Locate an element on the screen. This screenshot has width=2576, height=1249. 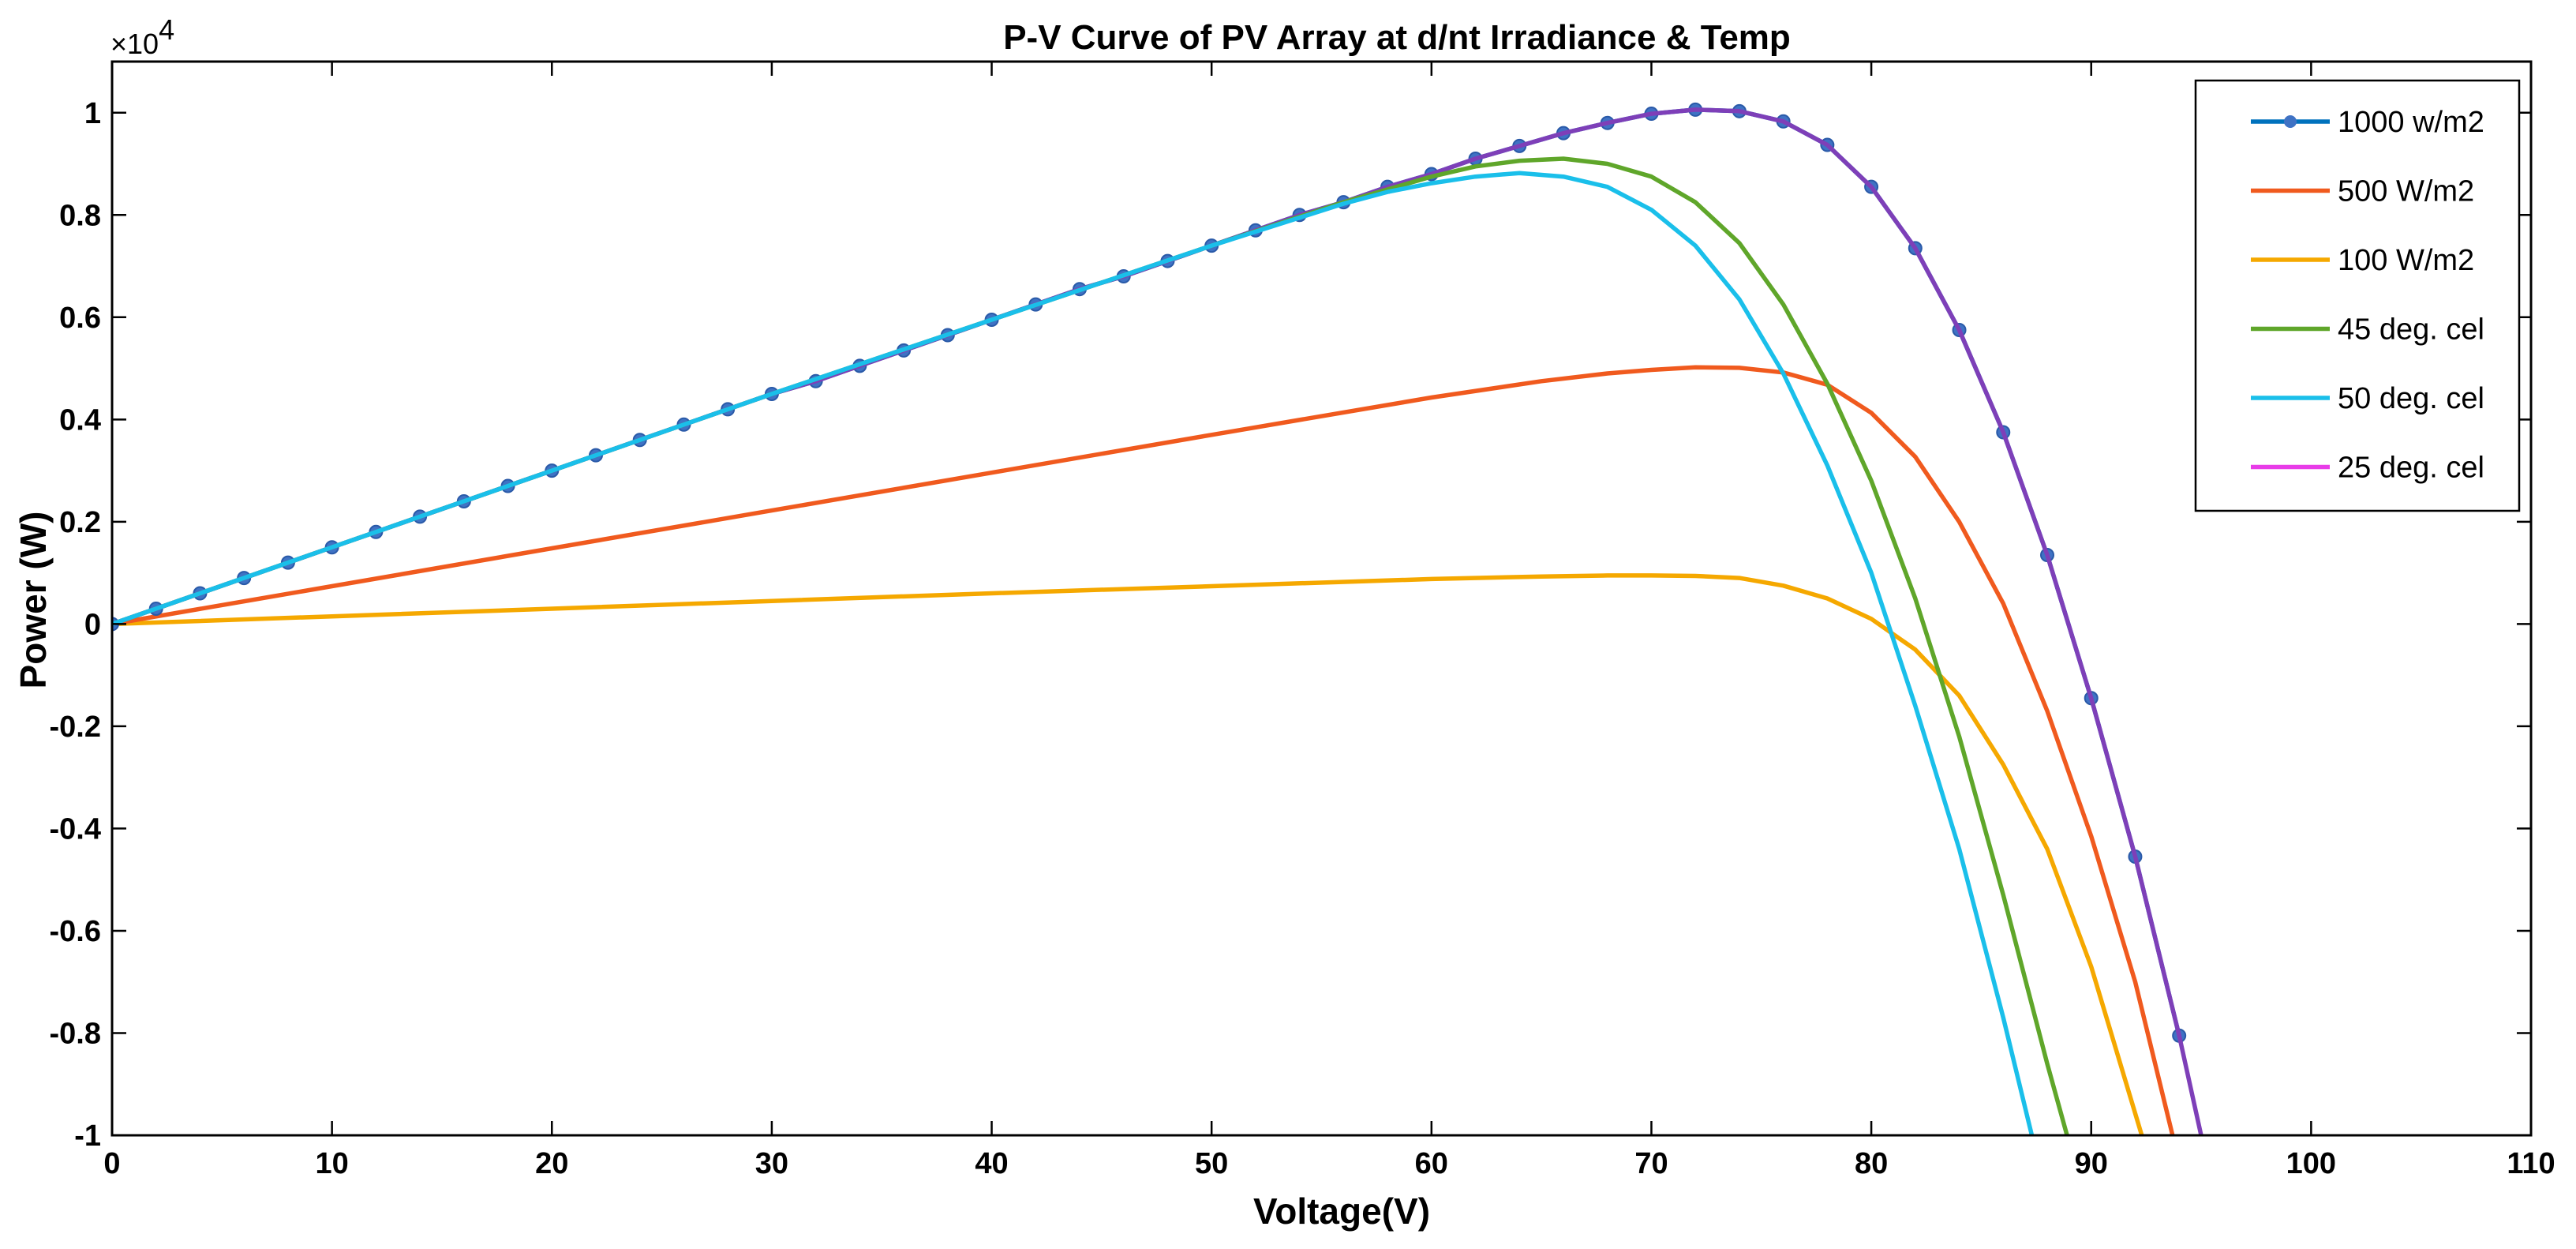
x-tick-label: 10 is located at coordinates (331, 1163).